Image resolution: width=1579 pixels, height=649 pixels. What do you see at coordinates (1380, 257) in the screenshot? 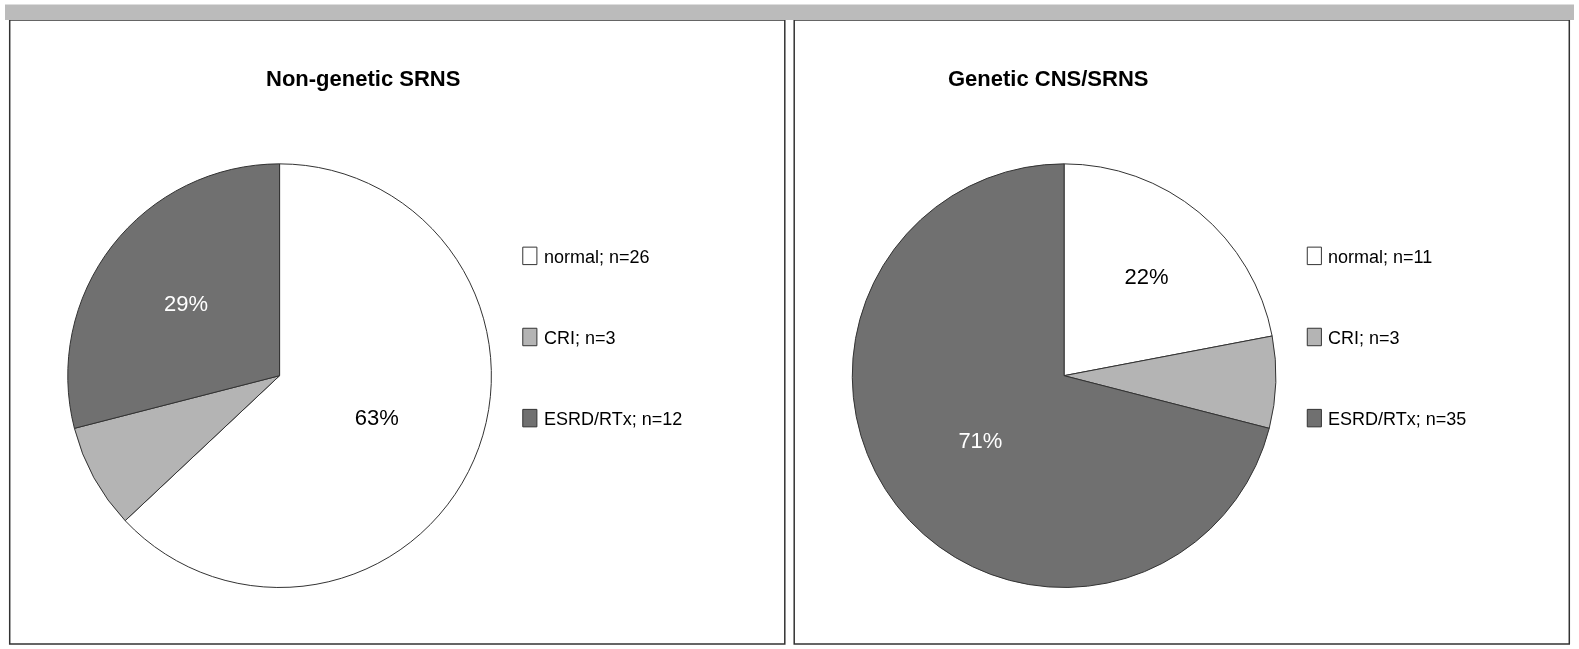
I see `legend-label: normal; n=11` at bounding box center [1380, 257].